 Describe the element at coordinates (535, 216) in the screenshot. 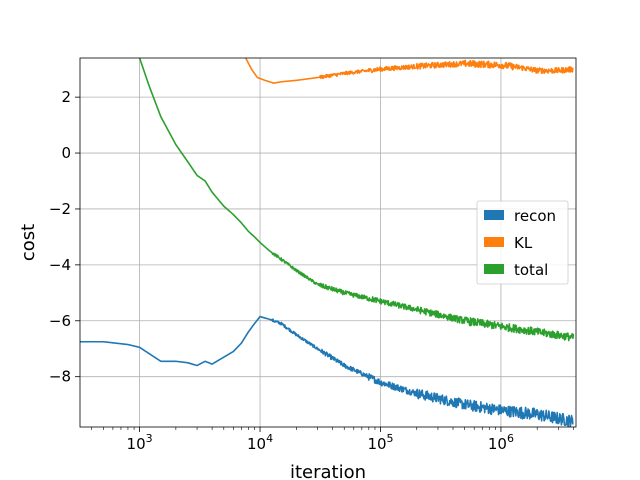

I see `legend-label: recon` at that location.